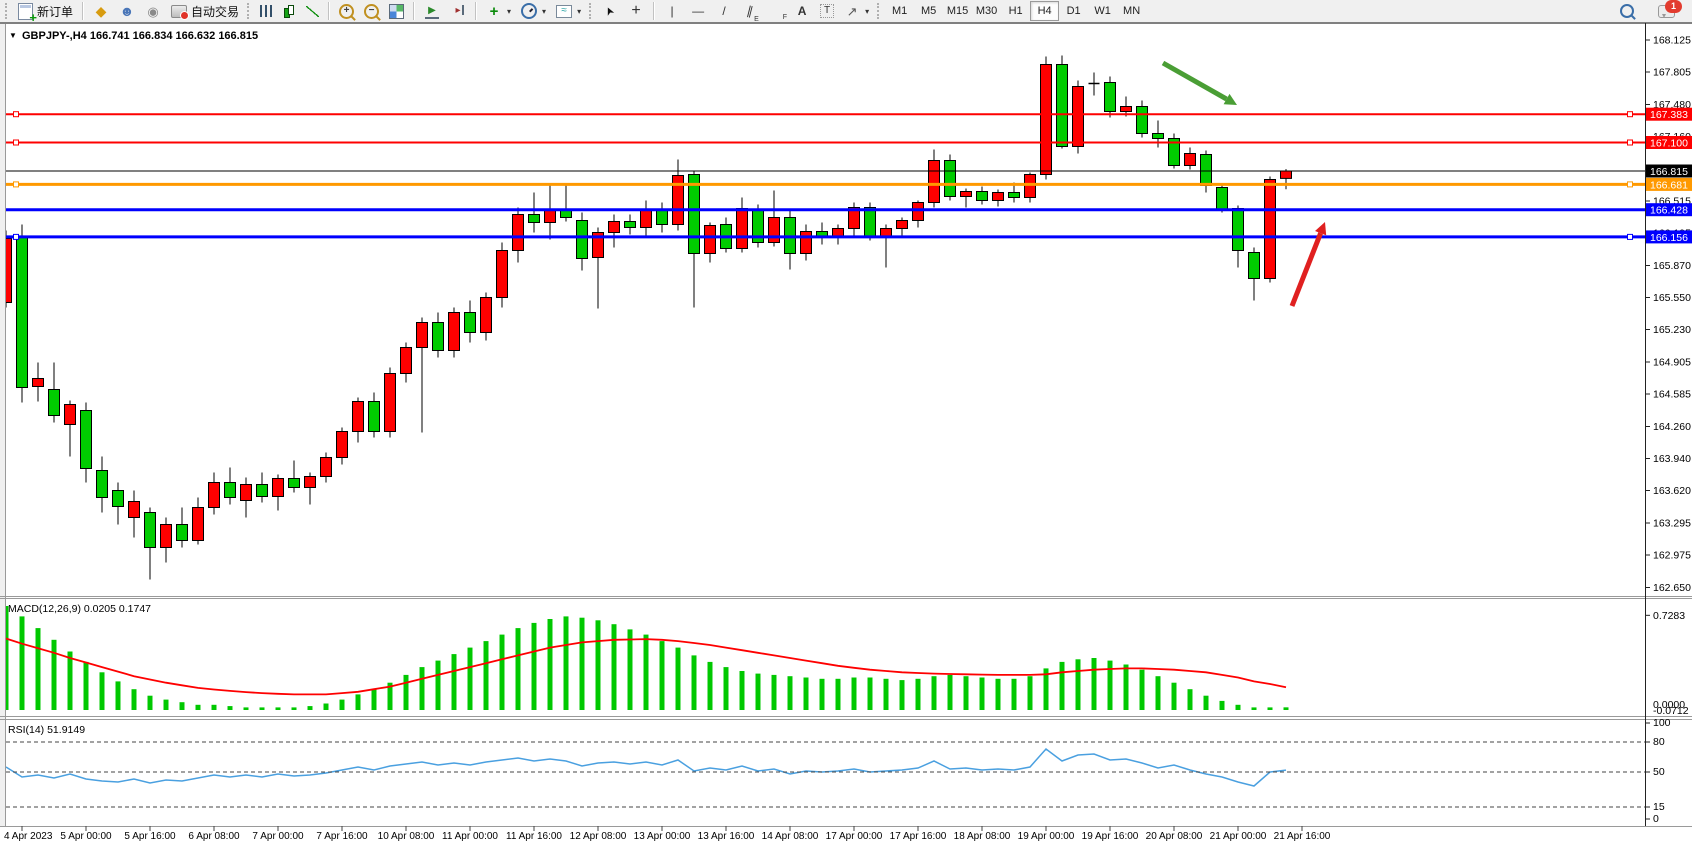 The width and height of the screenshot is (1692, 850). I want to click on timeframe-m1-button: M1, so click(899, 11).